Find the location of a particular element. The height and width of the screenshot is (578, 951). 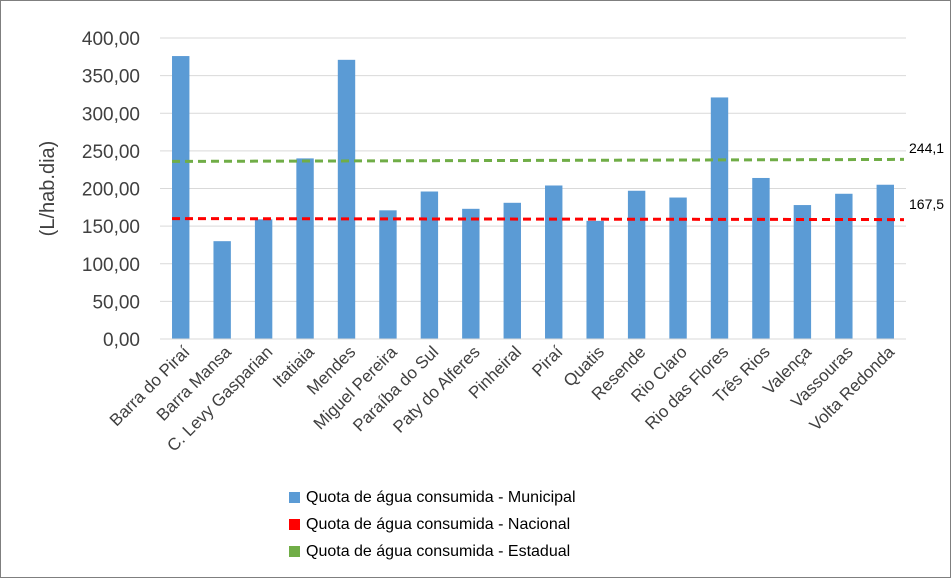

y-tick-label: 350,00 is located at coordinates (111, 77).